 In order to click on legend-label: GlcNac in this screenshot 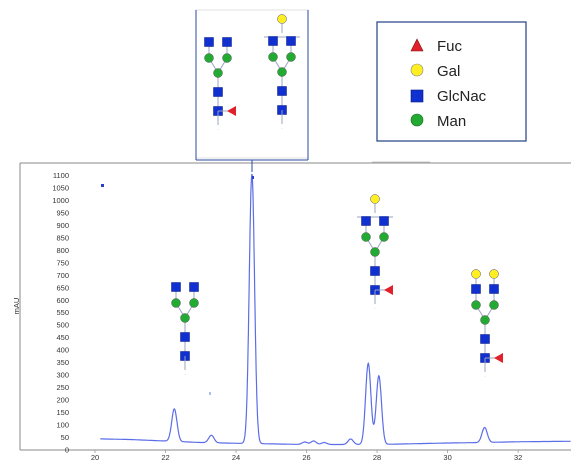, I will do `click(462, 96)`.